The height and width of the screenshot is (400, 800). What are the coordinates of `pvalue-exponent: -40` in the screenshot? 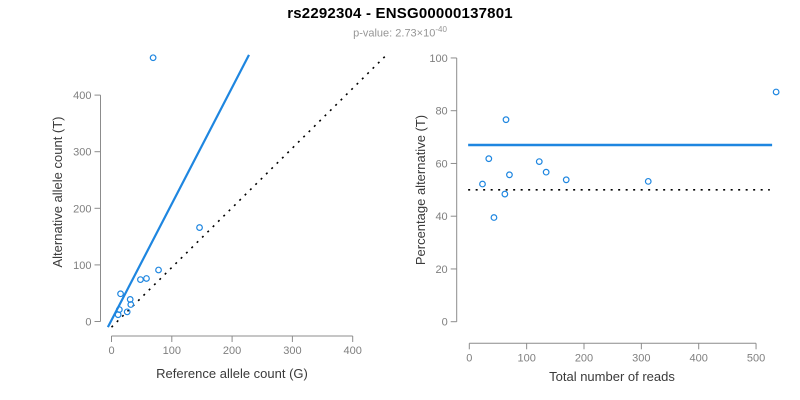 It's located at (441, 29).